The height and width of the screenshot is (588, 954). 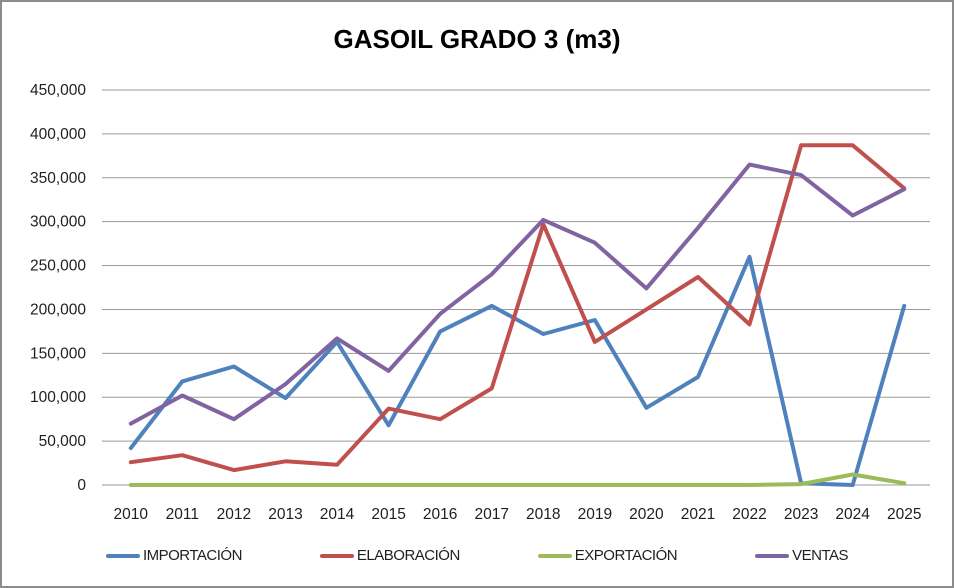 I want to click on y-axis-tick-label: 200,000, so click(x=58, y=309).